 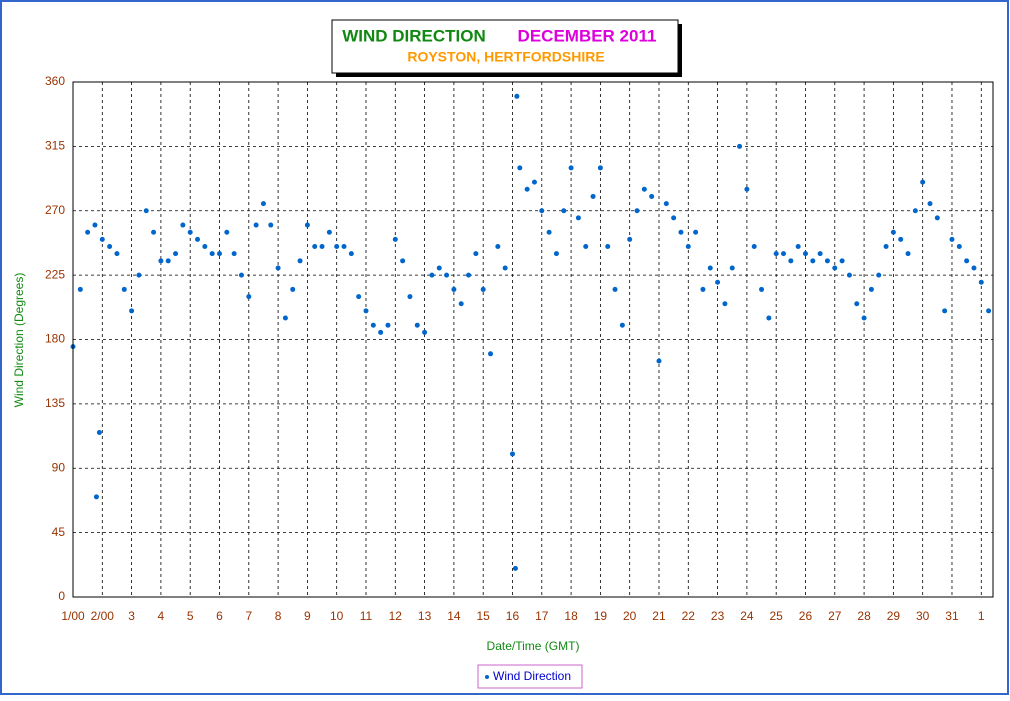 I want to click on y-tick-label: 360, so click(x=55, y=81).